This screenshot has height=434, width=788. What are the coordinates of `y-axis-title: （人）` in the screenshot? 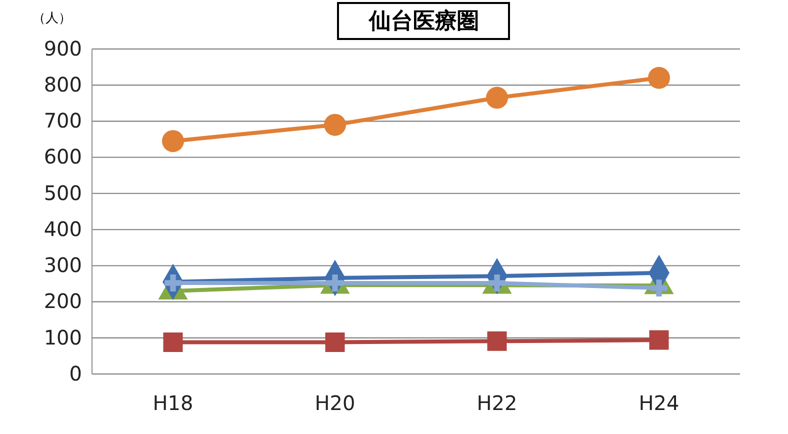 It's located at (52, 18).